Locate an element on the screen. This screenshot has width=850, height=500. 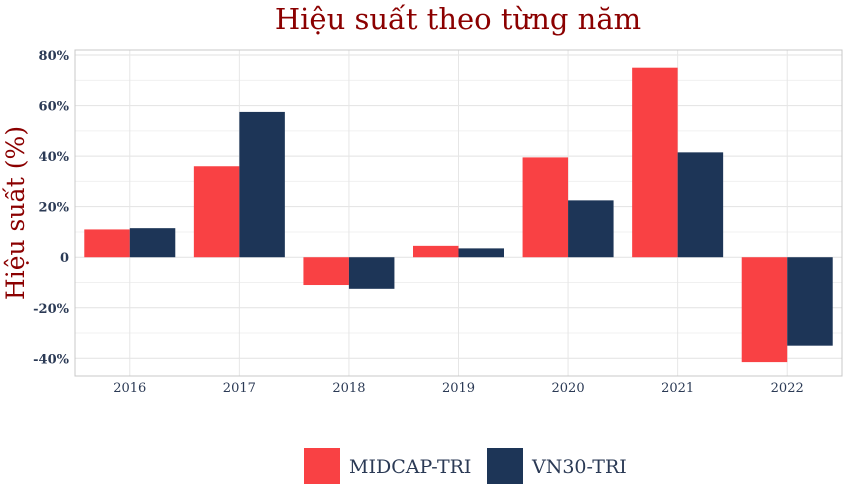
x-tick-label: 2020 is located at coordinates (568, 388).